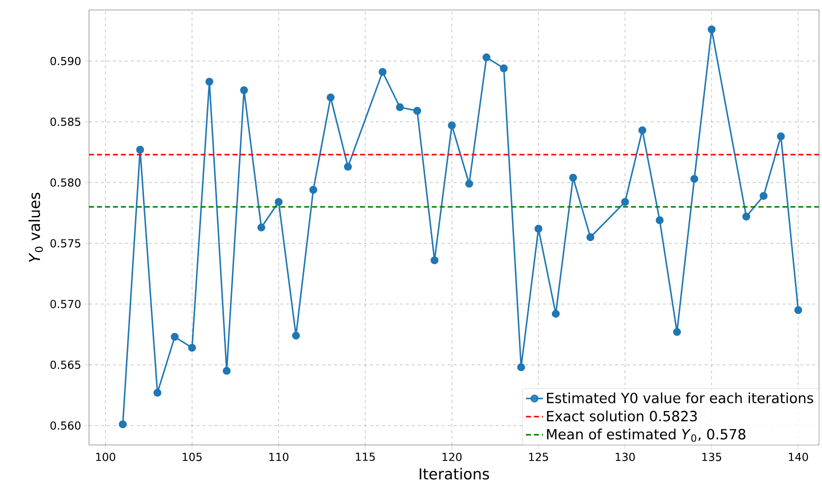 This screenshot has height=493, width=822. I want to click on y-tick-label: 0.560, so click(65, 425).